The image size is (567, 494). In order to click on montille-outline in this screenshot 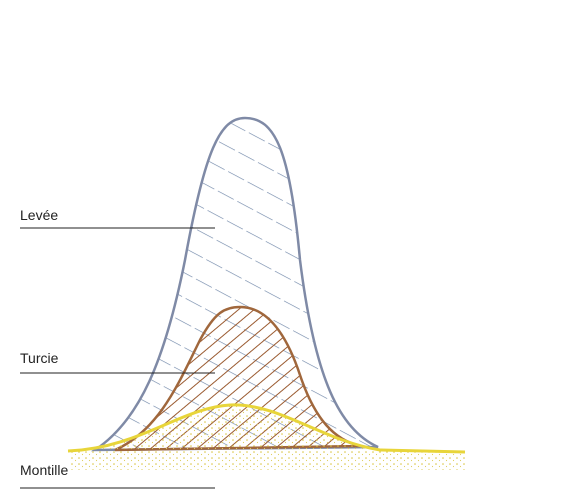, I will do `click(266, 428)`.